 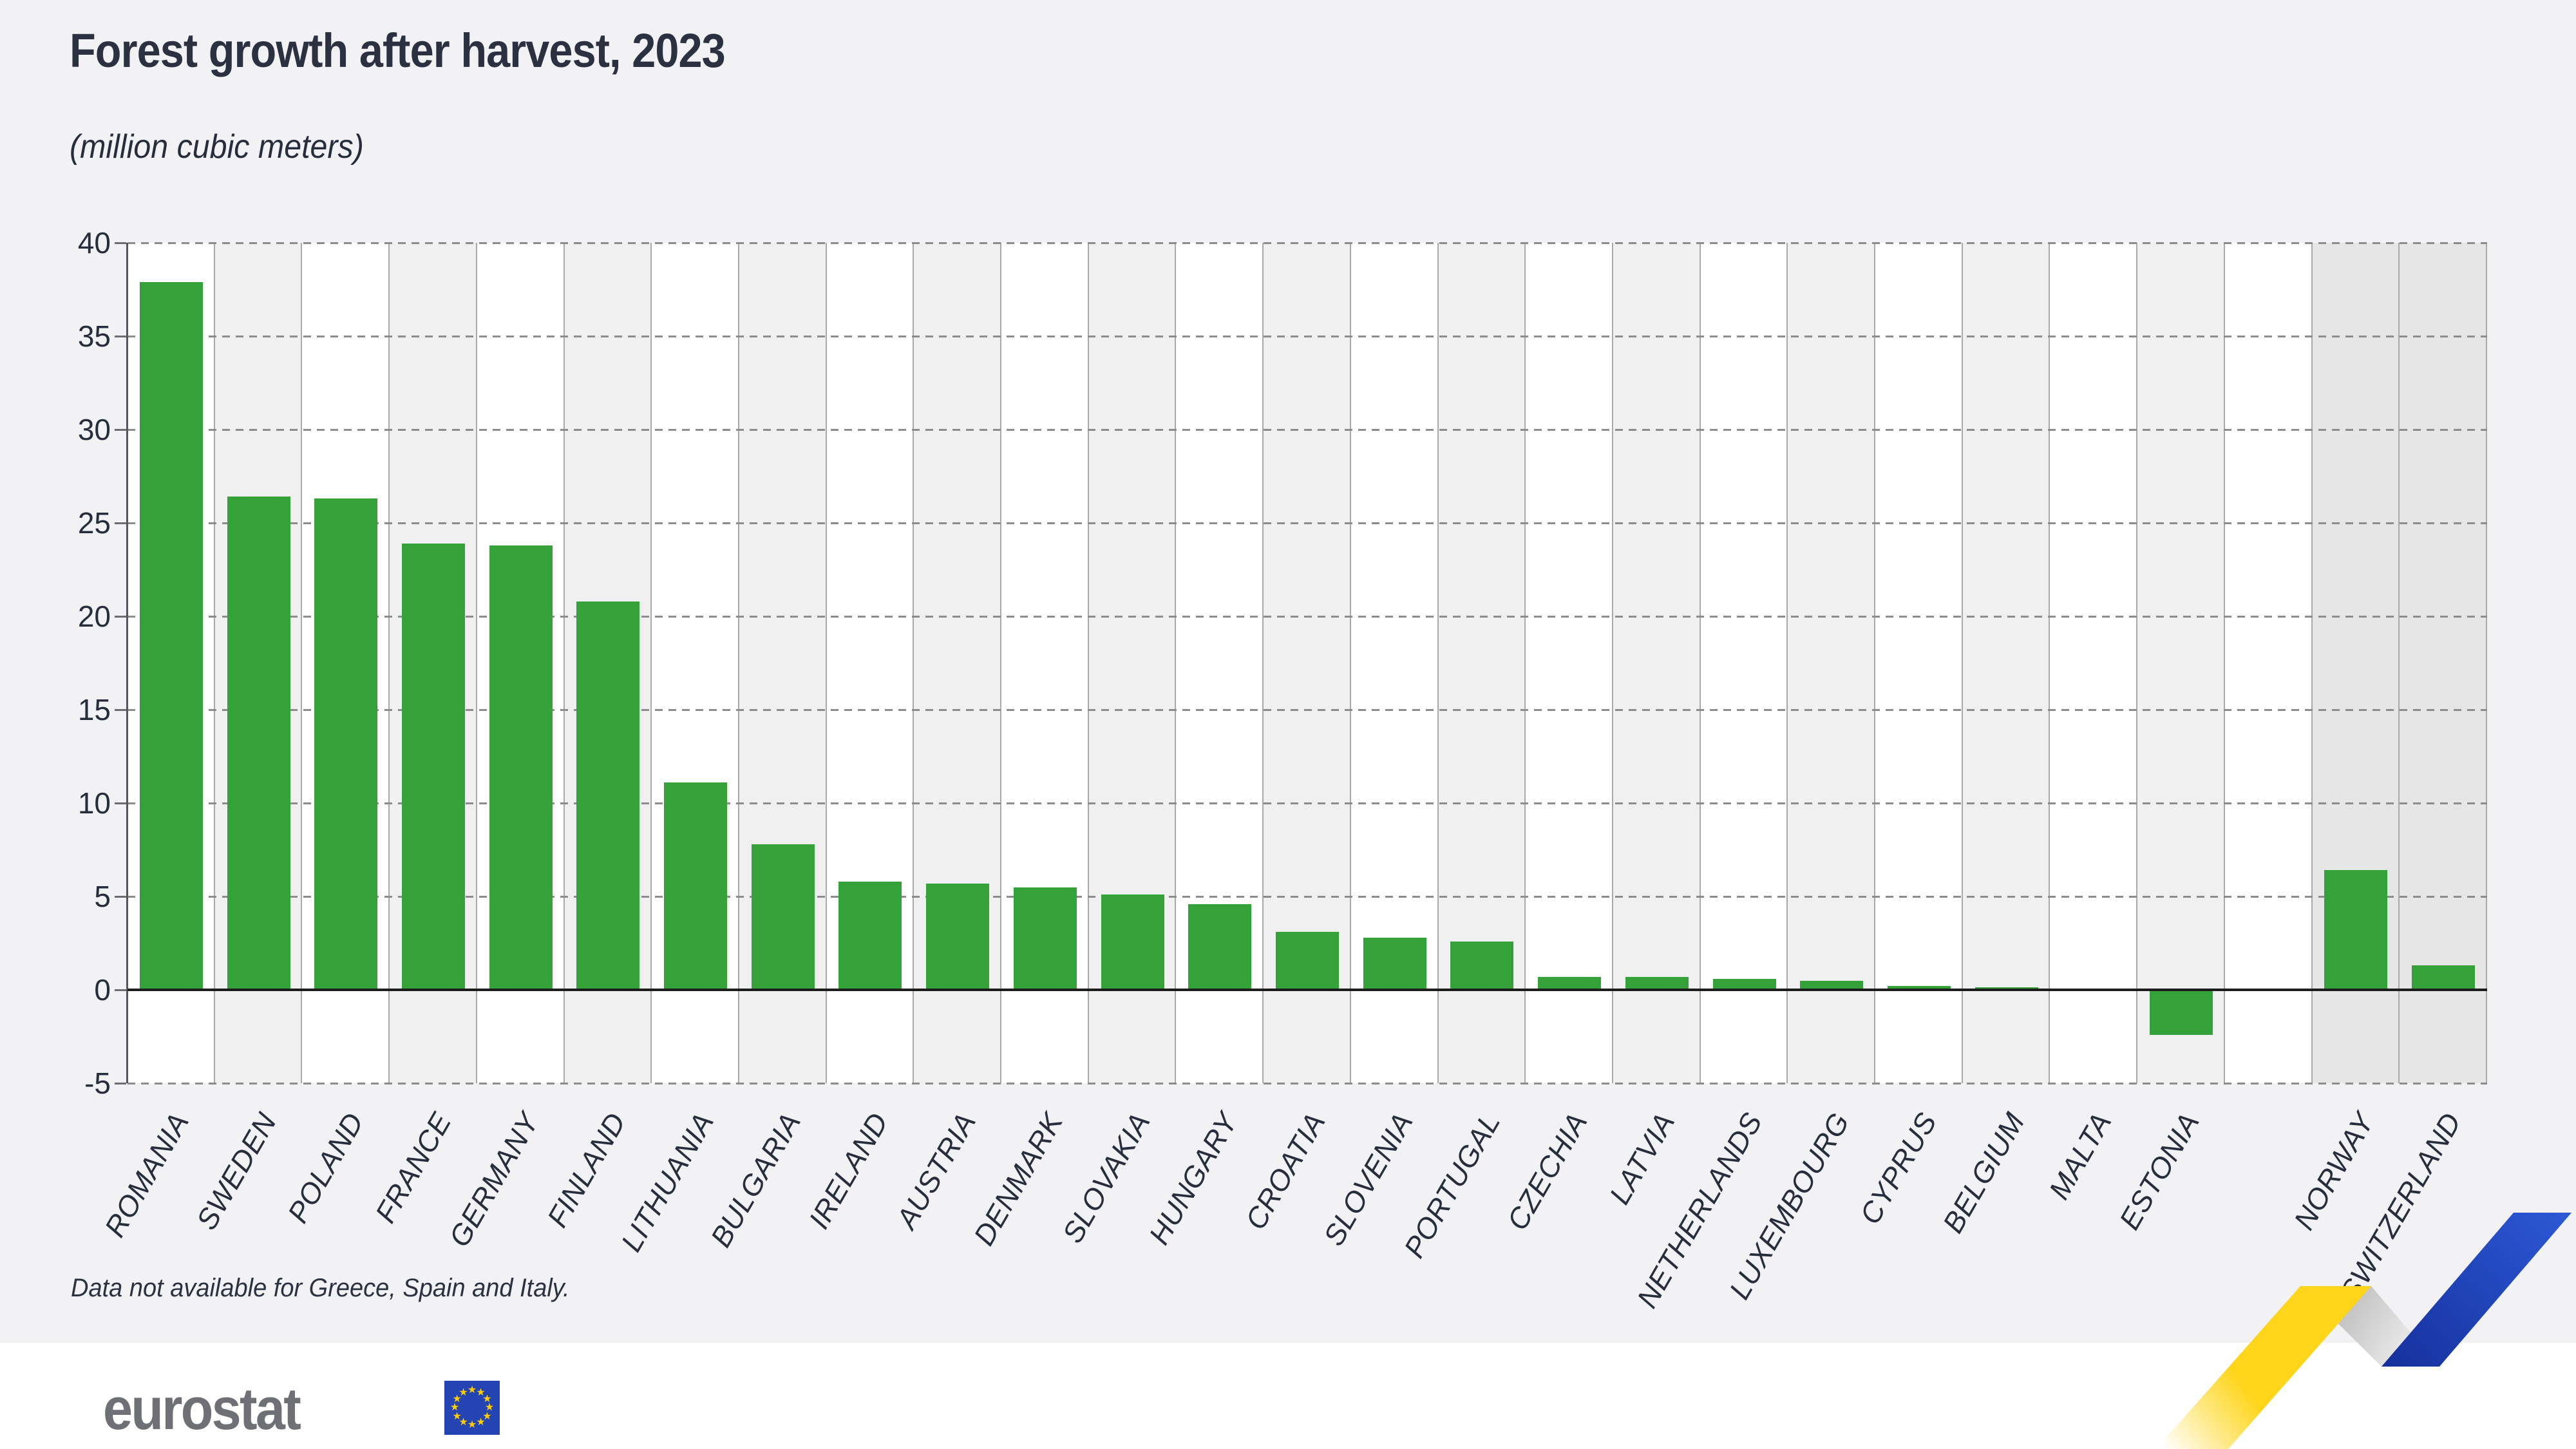 What do you see at coordinates (1832, 985) in the screenshot?
I see `bar-luxembourg` at bounding box center [1832, 985].